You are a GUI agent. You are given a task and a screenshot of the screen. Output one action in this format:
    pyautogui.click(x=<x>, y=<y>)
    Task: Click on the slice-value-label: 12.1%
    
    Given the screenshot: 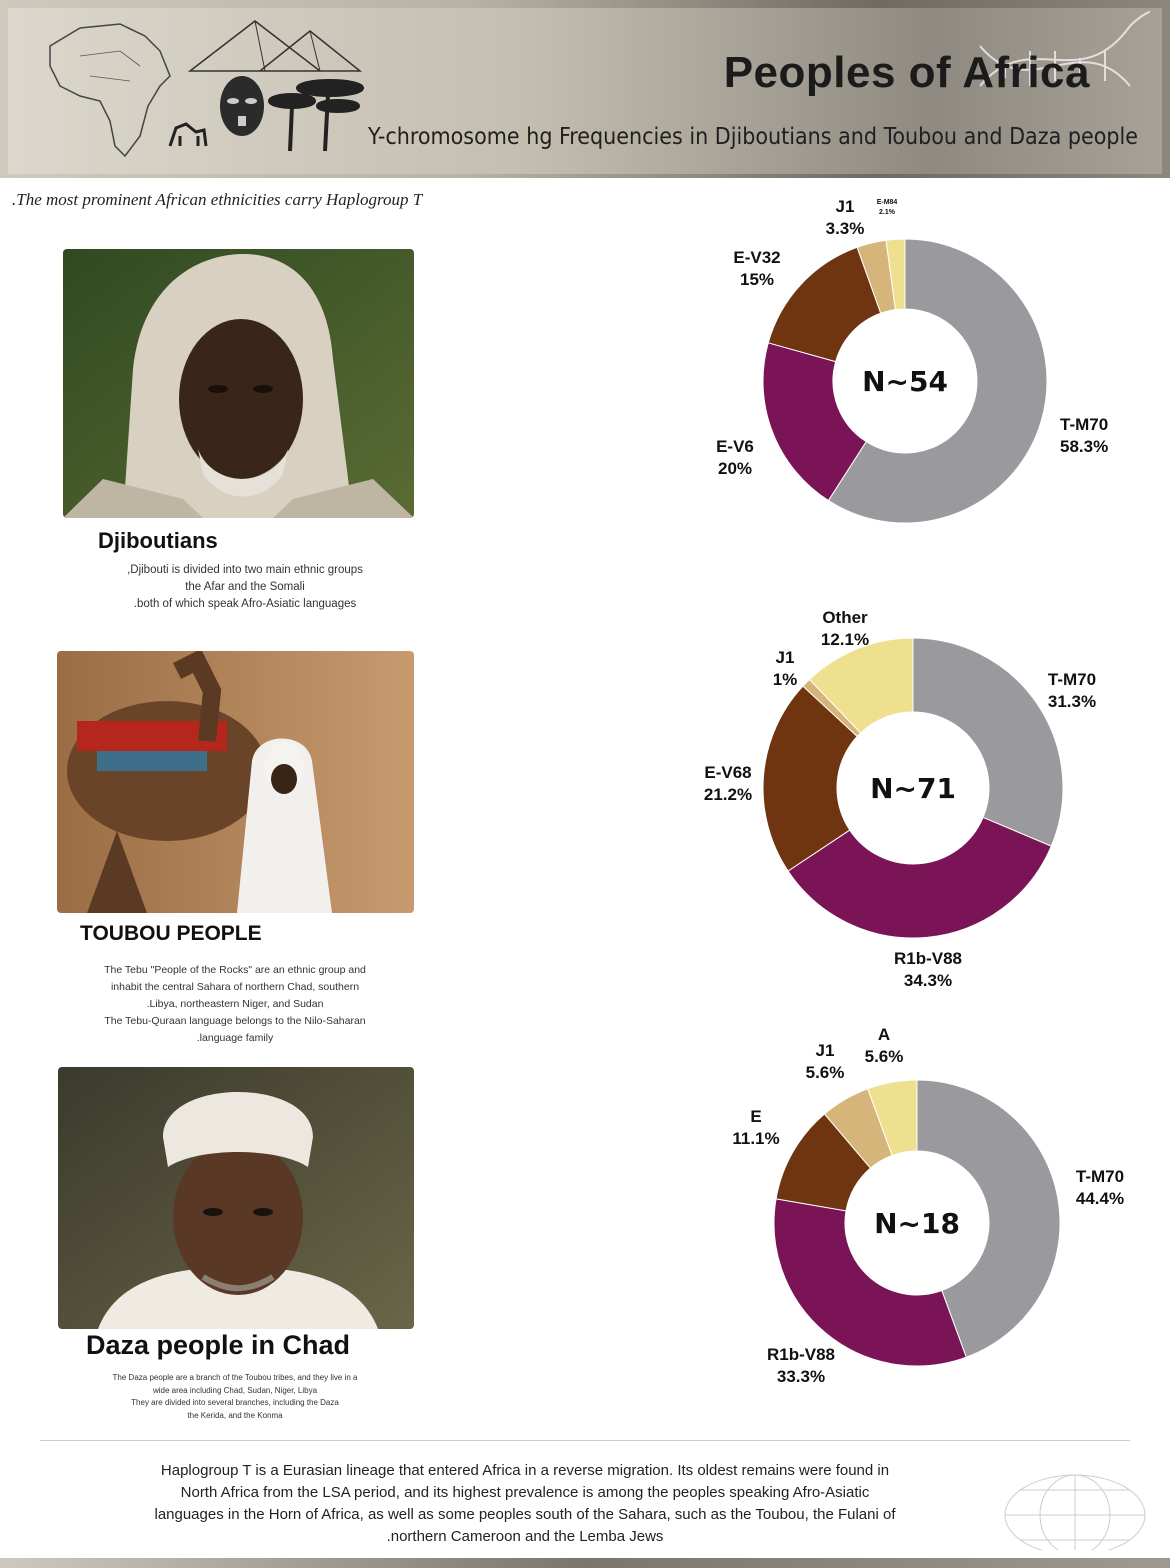 What is the action you would take?
    pyautogui.click(x=845, y=639)
    